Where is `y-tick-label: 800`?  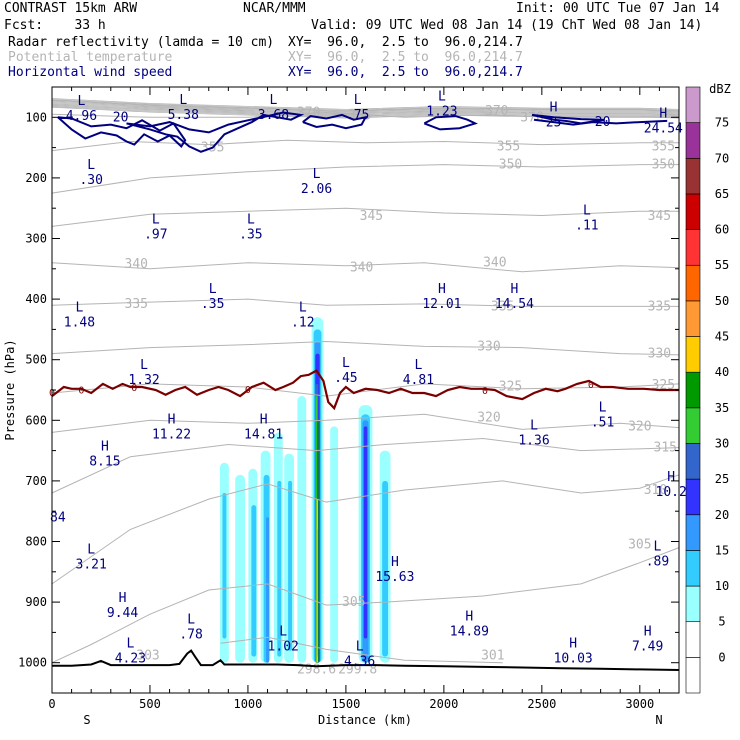
y-tick-label: 800 is located at coordinates (36, 542).